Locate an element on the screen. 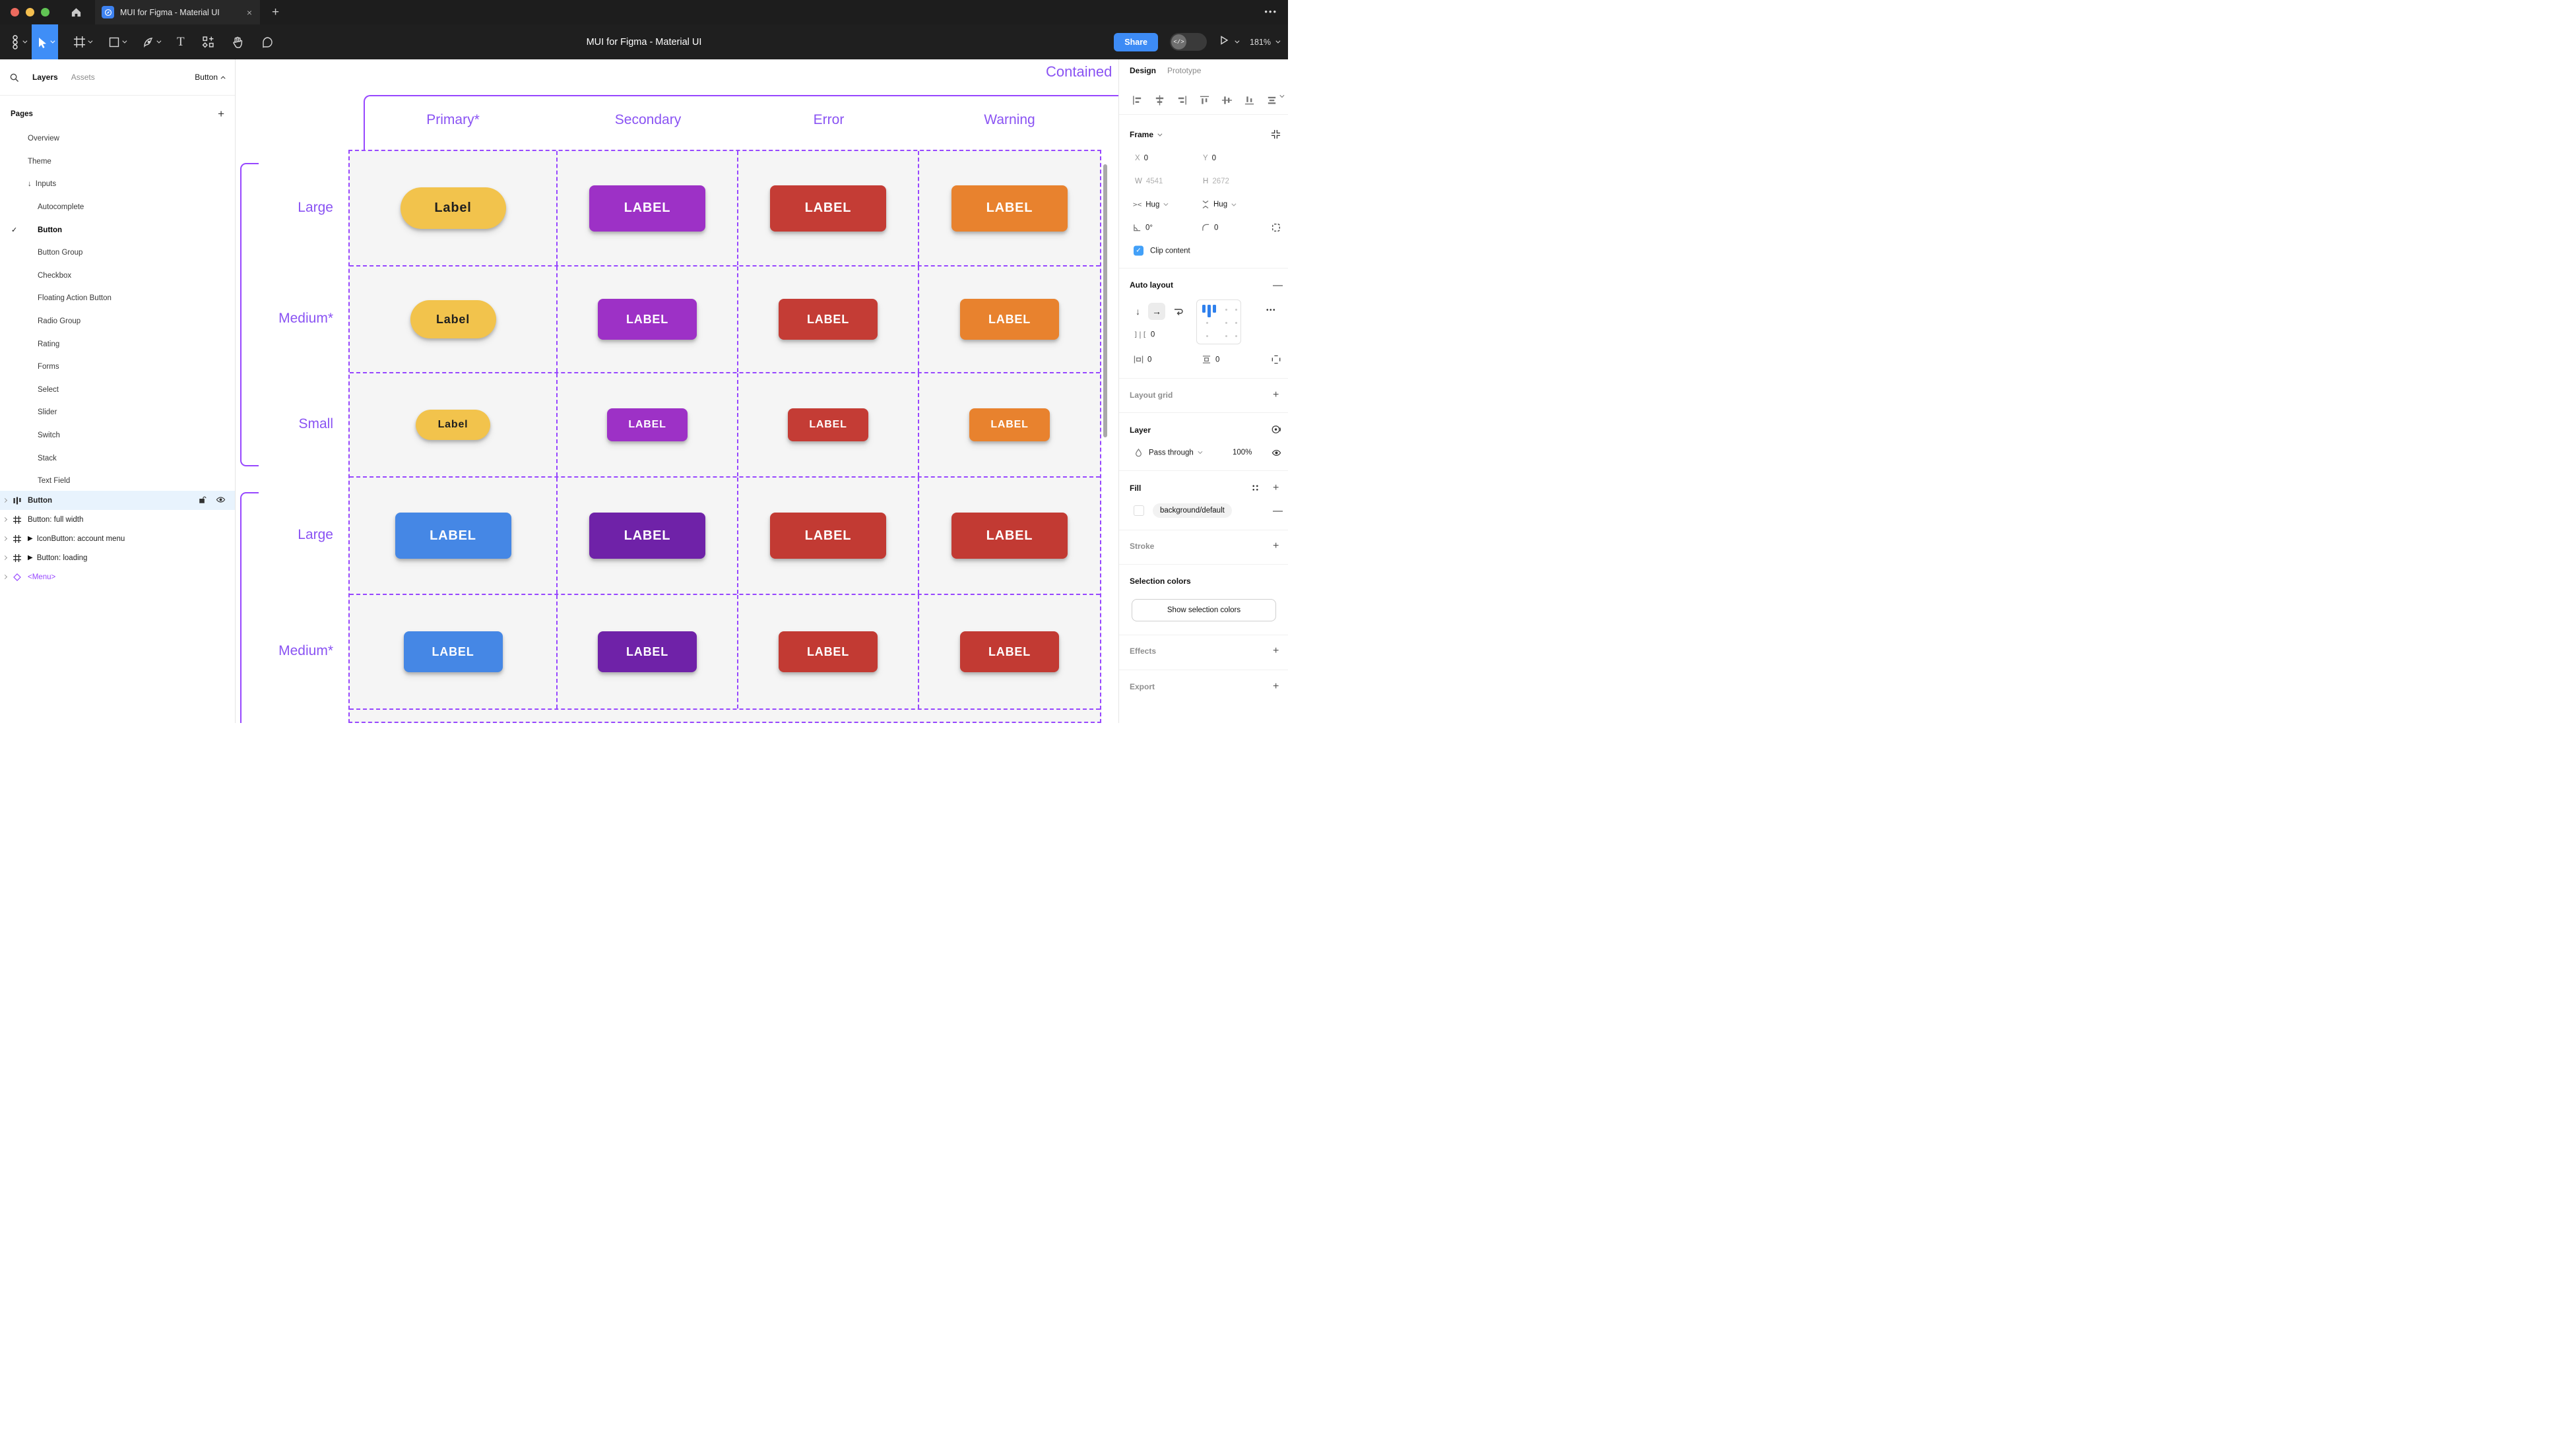 Image resolution: width=2576 pixels, height=1446 pixels. search-icon is located at coordinates (14, 77).